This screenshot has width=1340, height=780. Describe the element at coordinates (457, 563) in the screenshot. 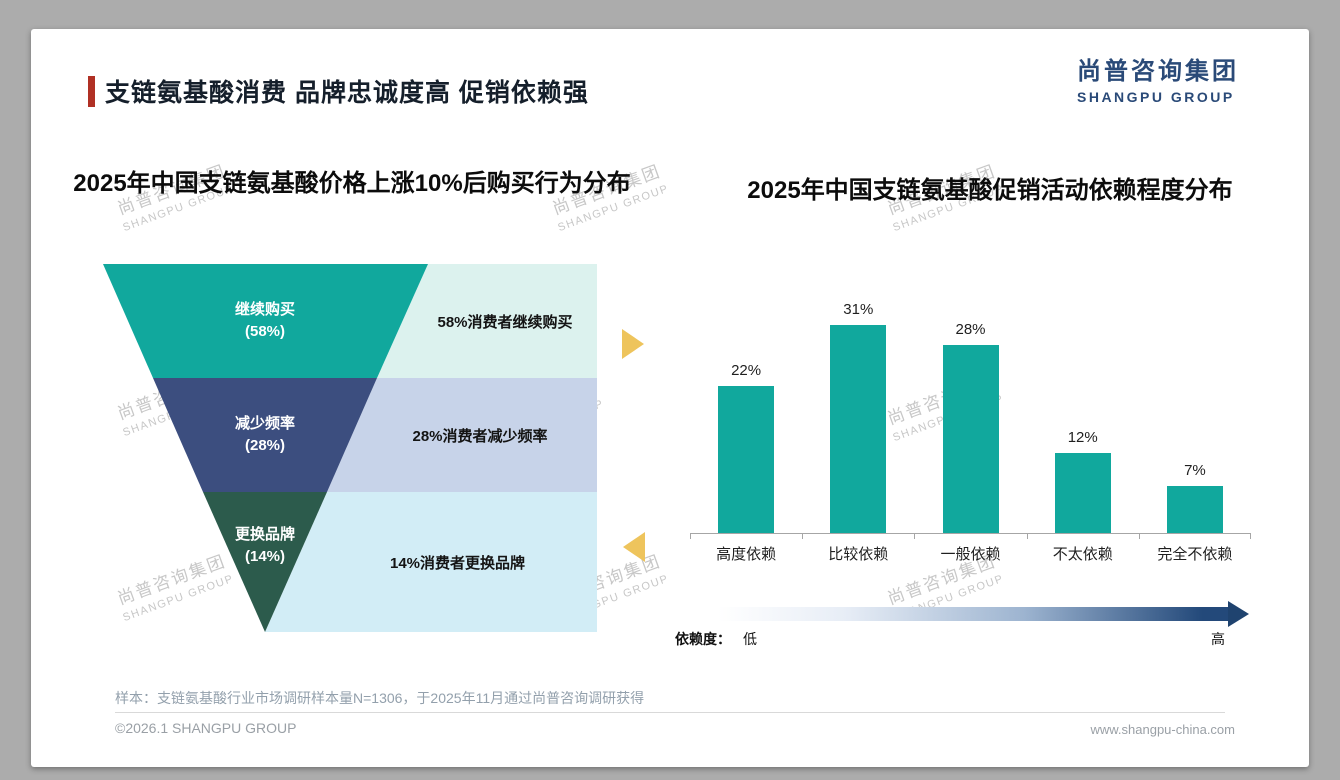

I see `funnel-note-label: 14%消费者更换品牌` at that location.